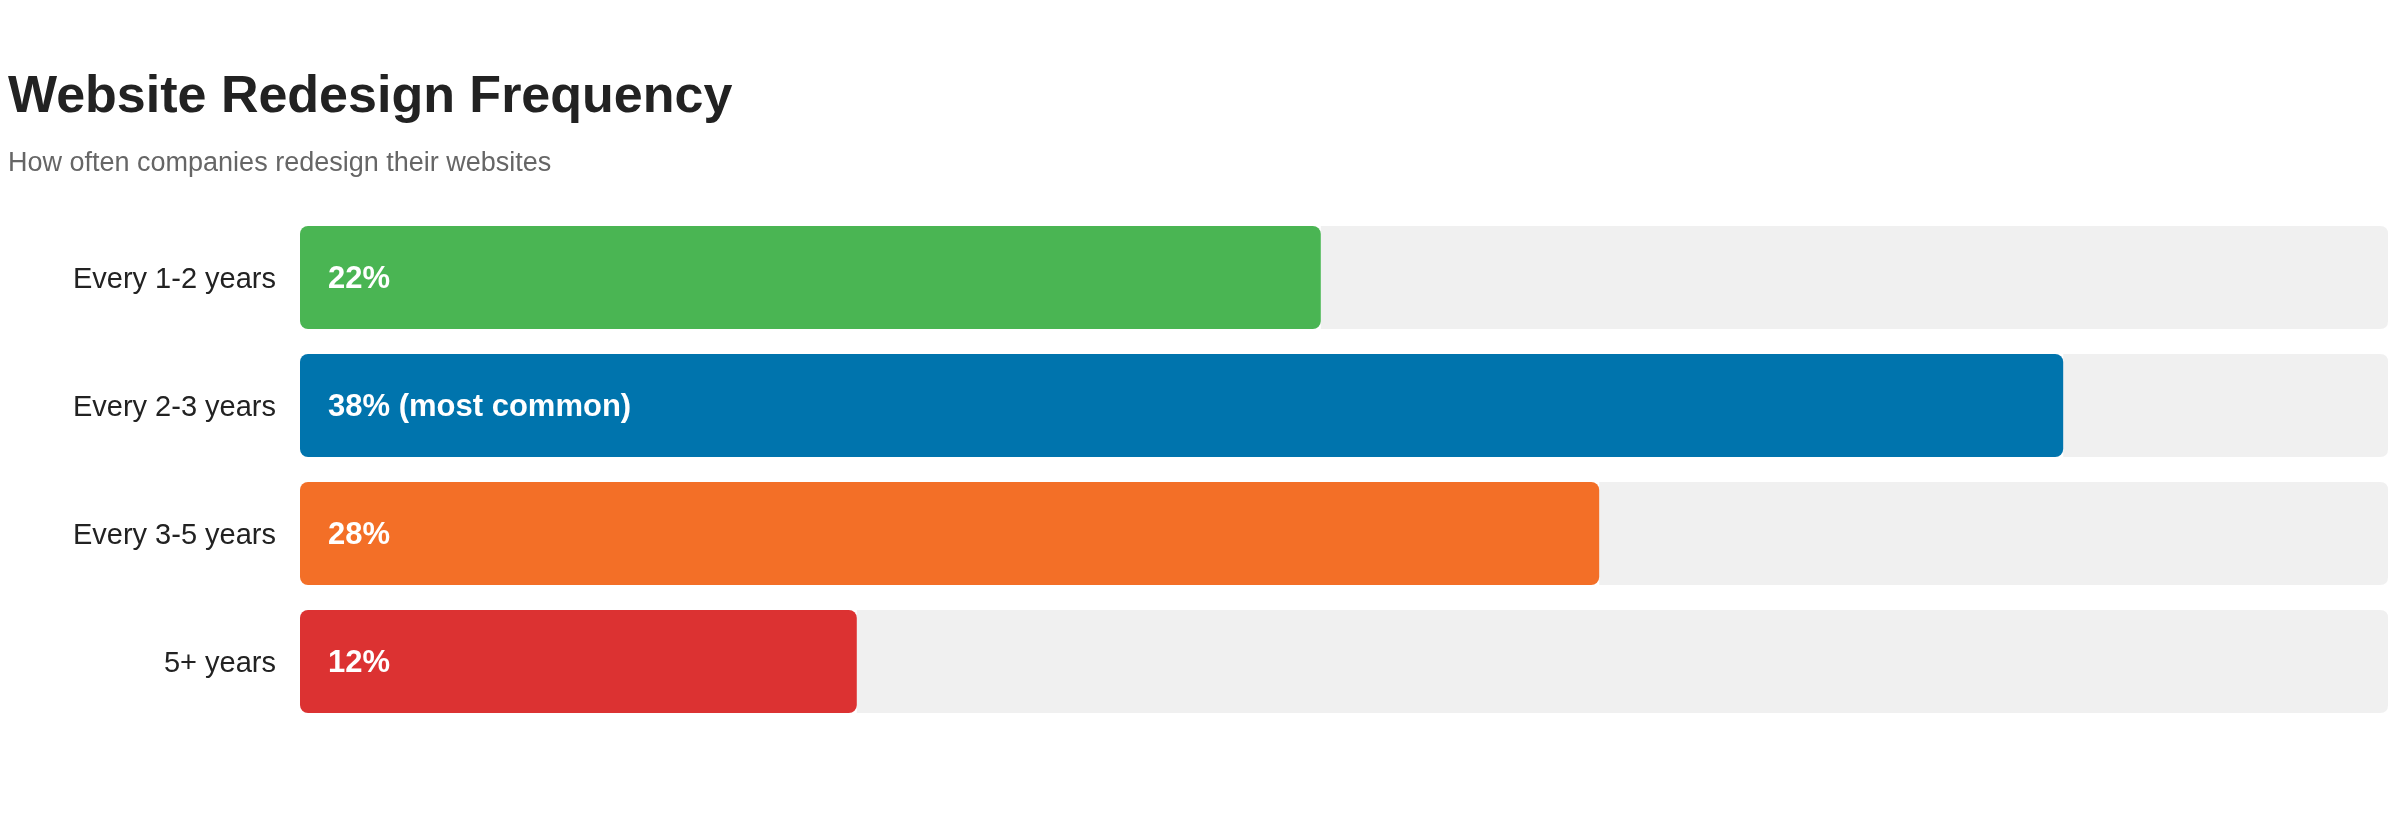 Image resolution: width=2400 pixels, height=830 pixels. What do you see at coordinates (174, 277) in the screenshot?
I see `y-tick-label: Every 1-2 years` at bounding box center [174, 277].